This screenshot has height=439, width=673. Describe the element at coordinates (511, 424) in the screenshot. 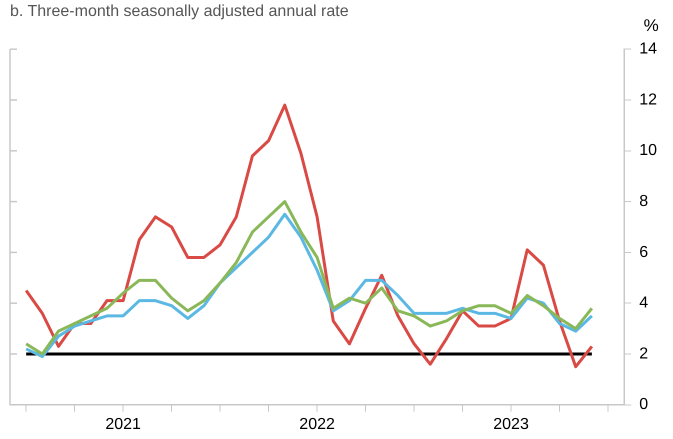

I see `x-tick-label: 2023` at that location.